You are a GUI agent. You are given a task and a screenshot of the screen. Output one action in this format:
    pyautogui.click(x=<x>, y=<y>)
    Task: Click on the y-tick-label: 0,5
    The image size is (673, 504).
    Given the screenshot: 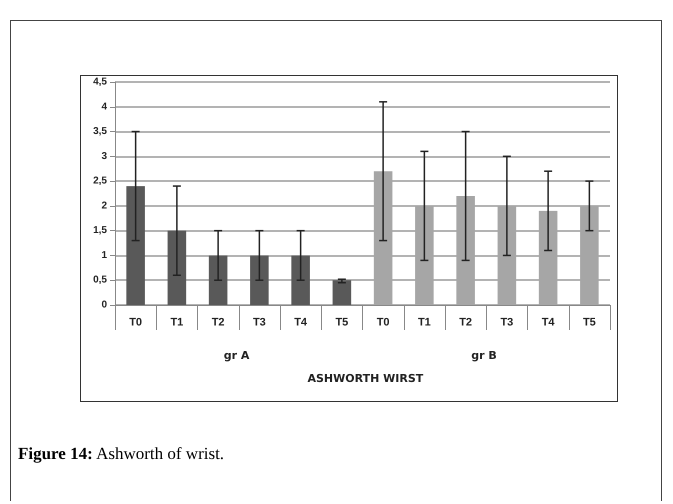 What is the action you would take?
    pyautogui.click(x=100, y=280)
    